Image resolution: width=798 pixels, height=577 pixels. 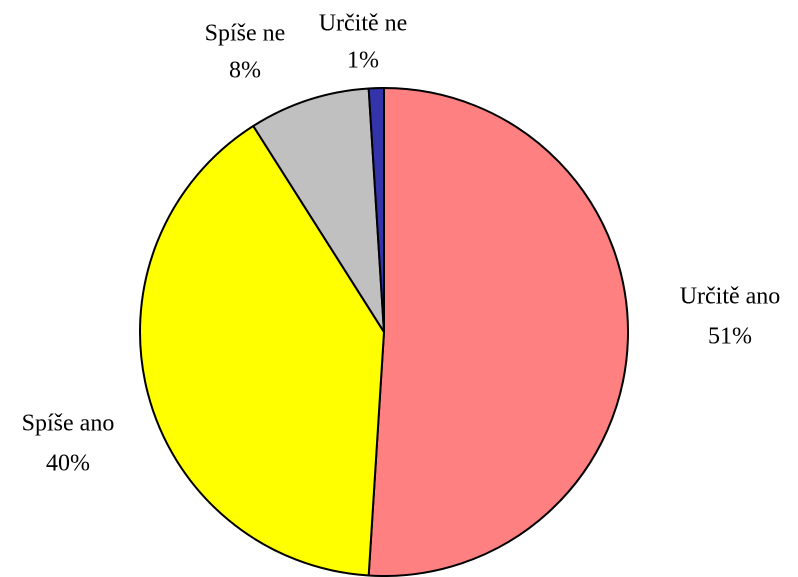 I want to click on slice-value-label: 40%, so click(x=68, y=464).